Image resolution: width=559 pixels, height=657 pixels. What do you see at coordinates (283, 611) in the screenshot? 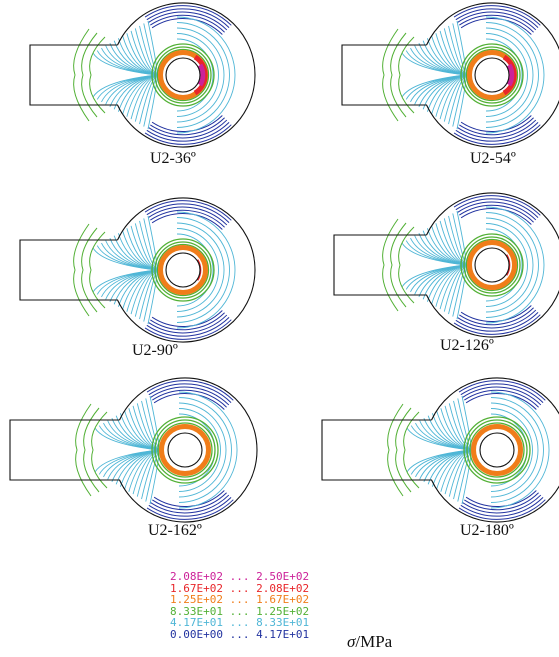
I see `legend-high: 1.25E+02` at bounding box center [283, 611].